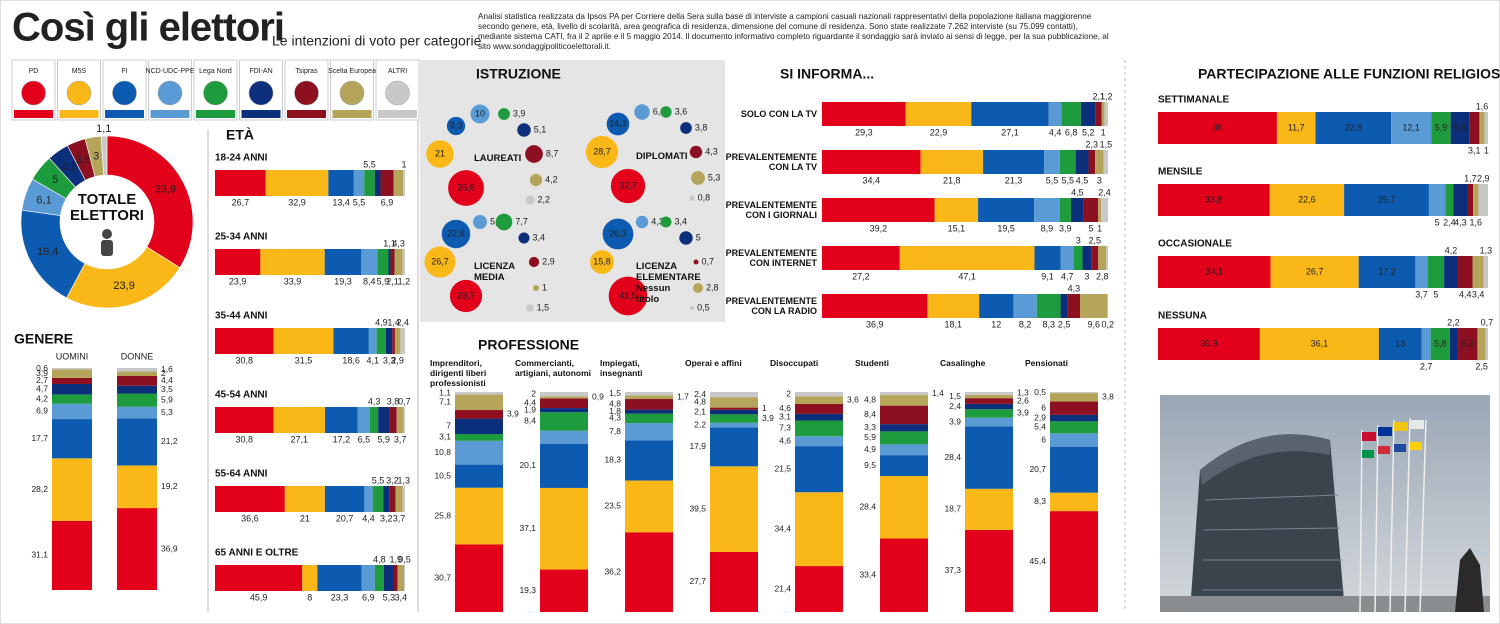 The height and width of the screenshot is (624, 1500). I want to click on value-label: 33,4, so click(867, 575).